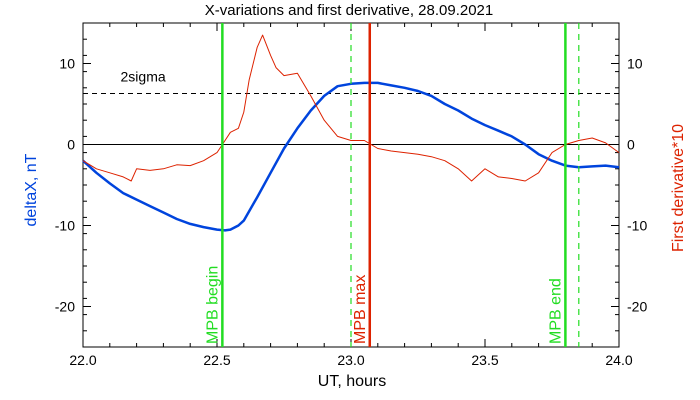  I want to click on marker-label: MPB max, so click(360, 309).